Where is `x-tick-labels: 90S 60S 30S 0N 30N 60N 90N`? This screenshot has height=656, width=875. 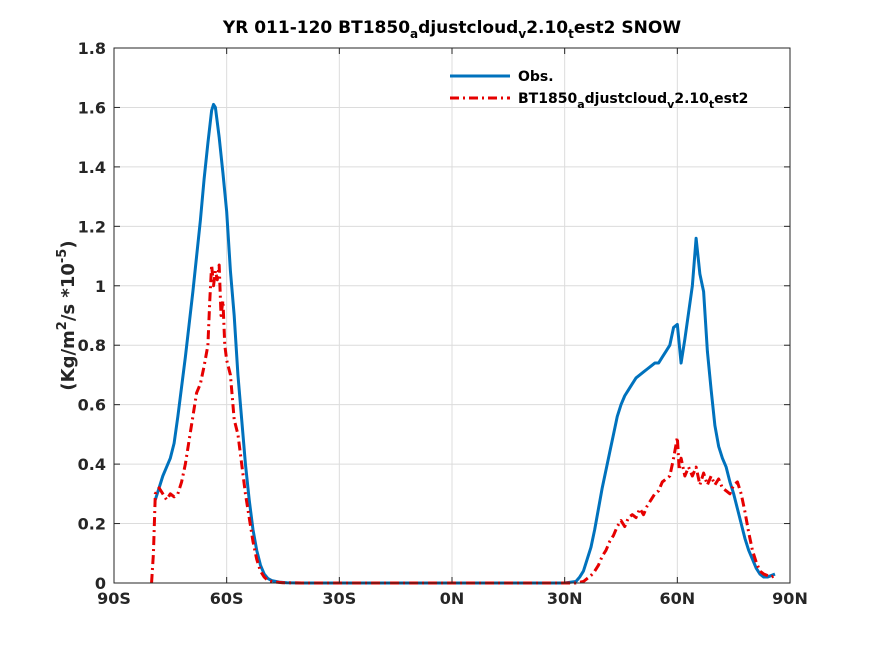 x-tick-labels: 90S 60S 30S 0N 30N 60N 90N is located at coordinates (452, 598).